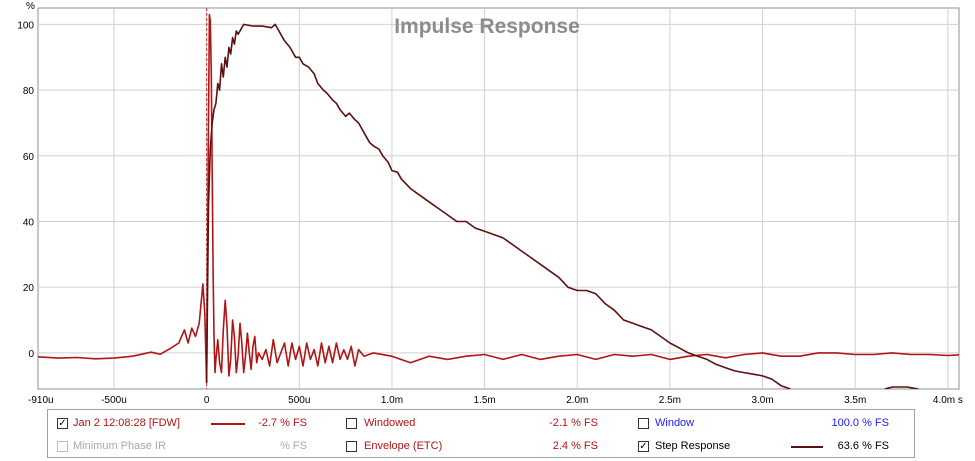  I want to click on y-tick-label: 100, so click(25, 25).